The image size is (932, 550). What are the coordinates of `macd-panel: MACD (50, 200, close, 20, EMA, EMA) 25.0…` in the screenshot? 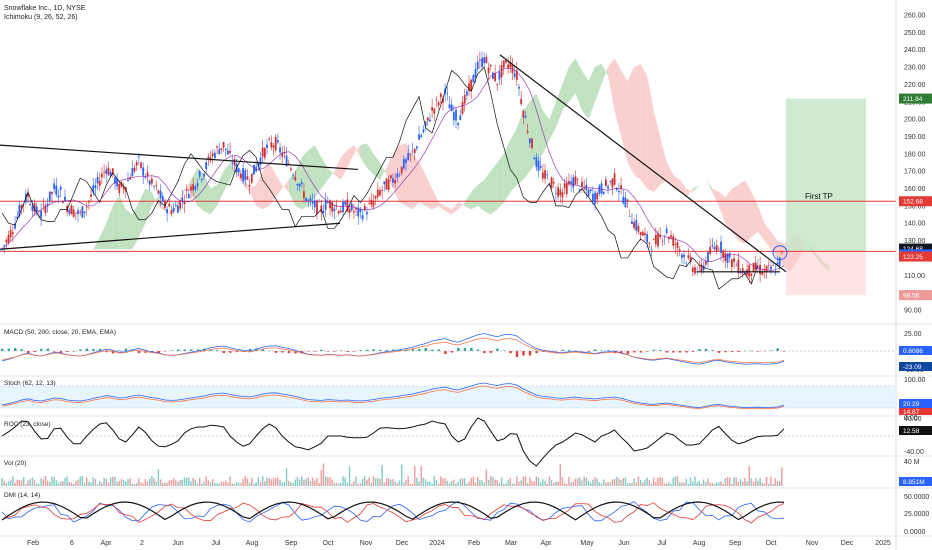 It's located at (466, 351).